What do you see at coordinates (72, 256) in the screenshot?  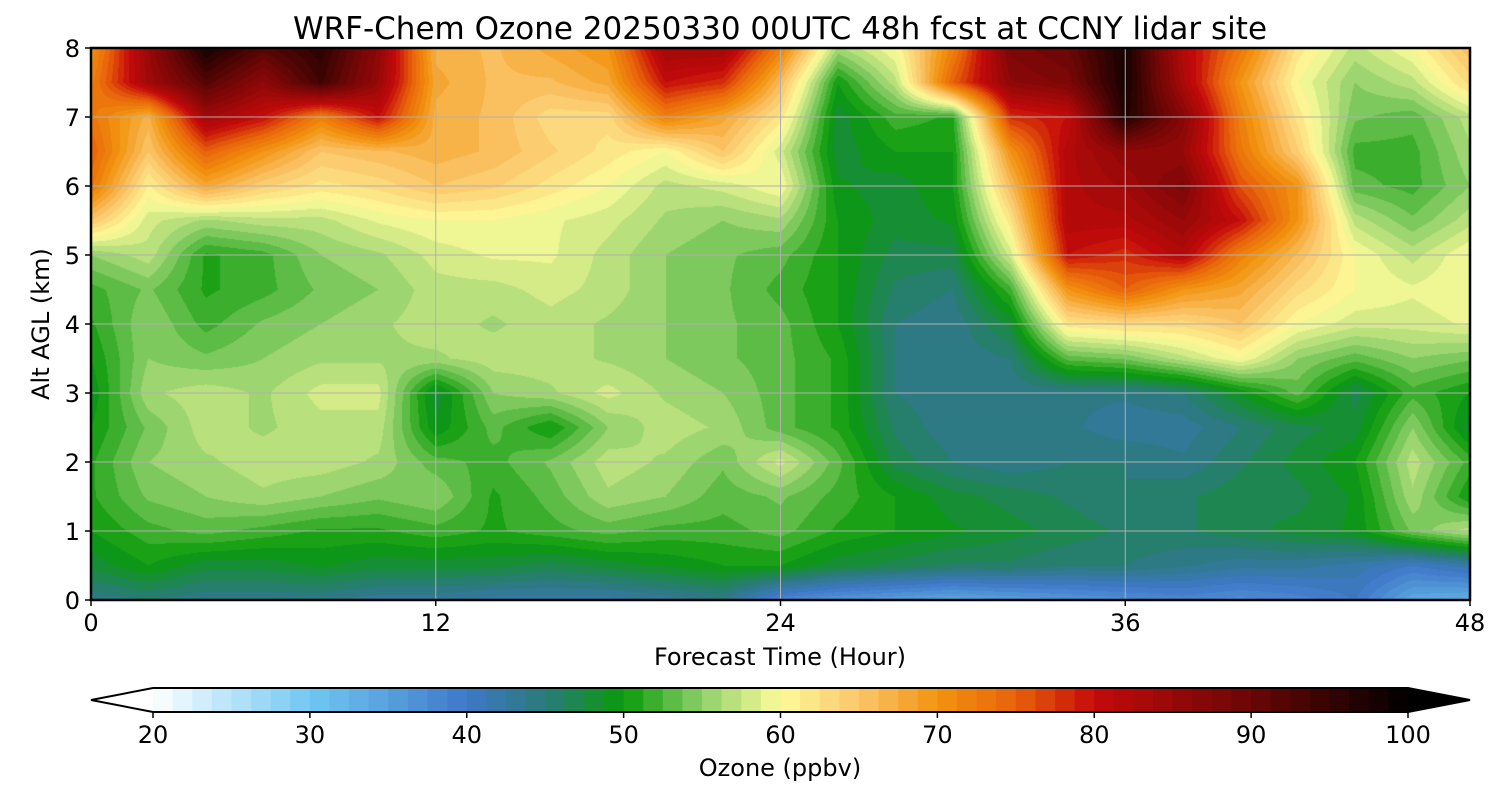 I see `y-tick-label: 5` at bounding box center [72, 256].